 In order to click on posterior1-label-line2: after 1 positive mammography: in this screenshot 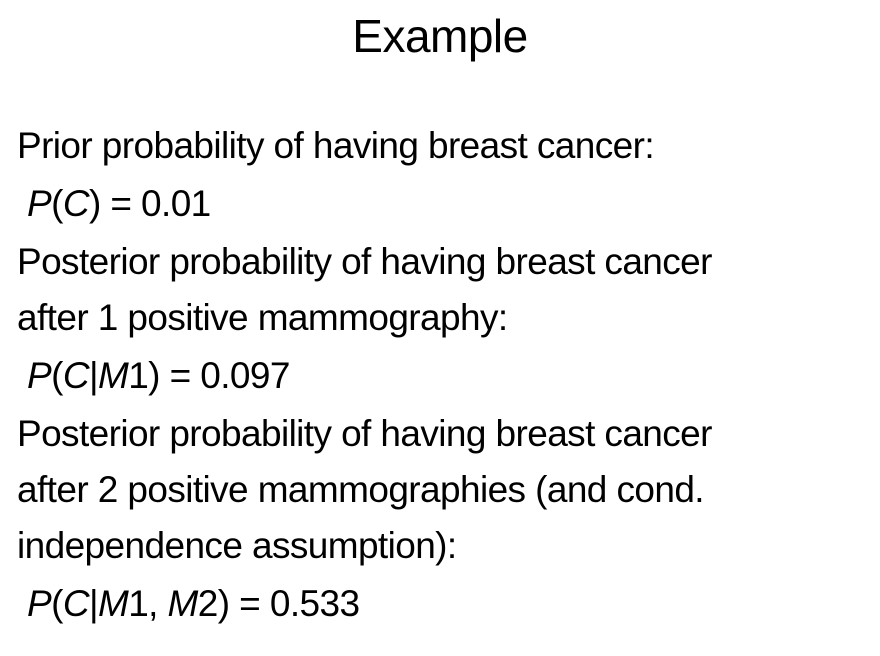, I will do `click(262, 317)`.